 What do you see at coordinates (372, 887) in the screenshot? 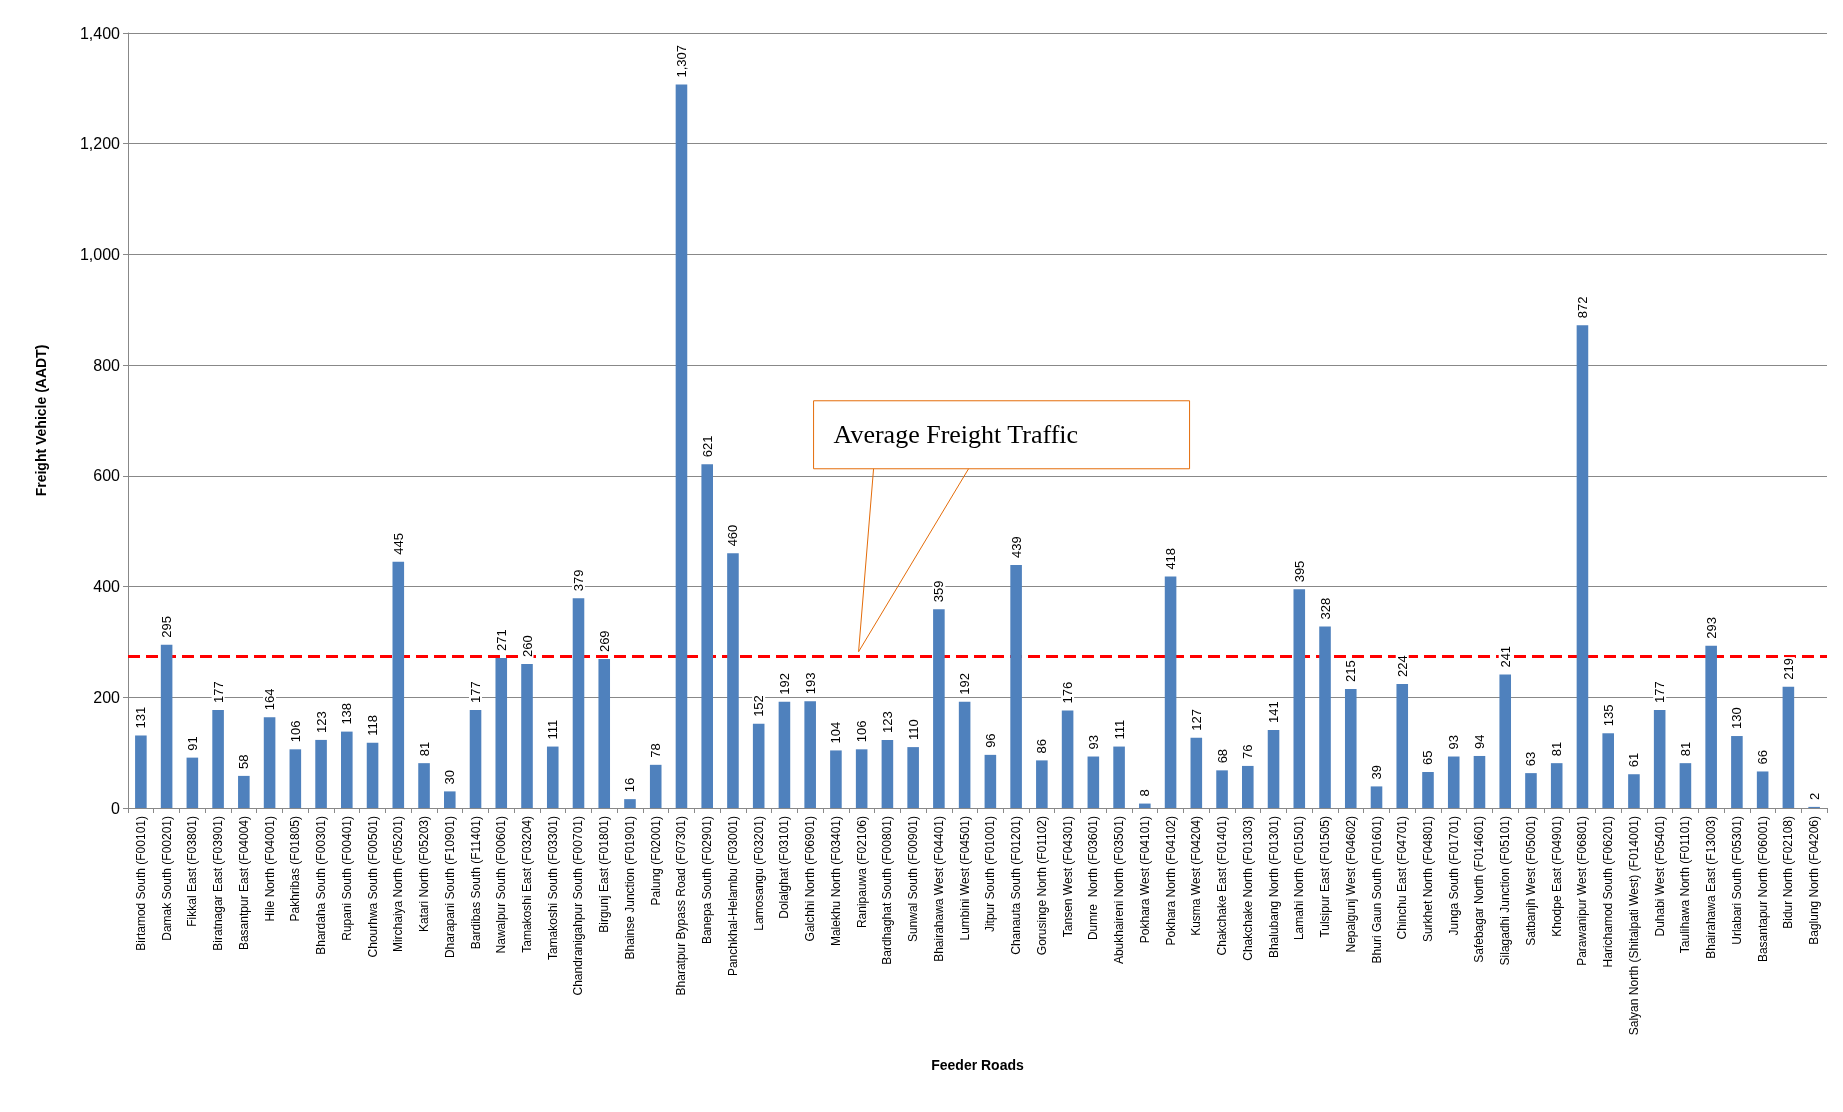
I see `x-tick-label: Chourhwa South (F00501)` at bounding box center [372, 887].